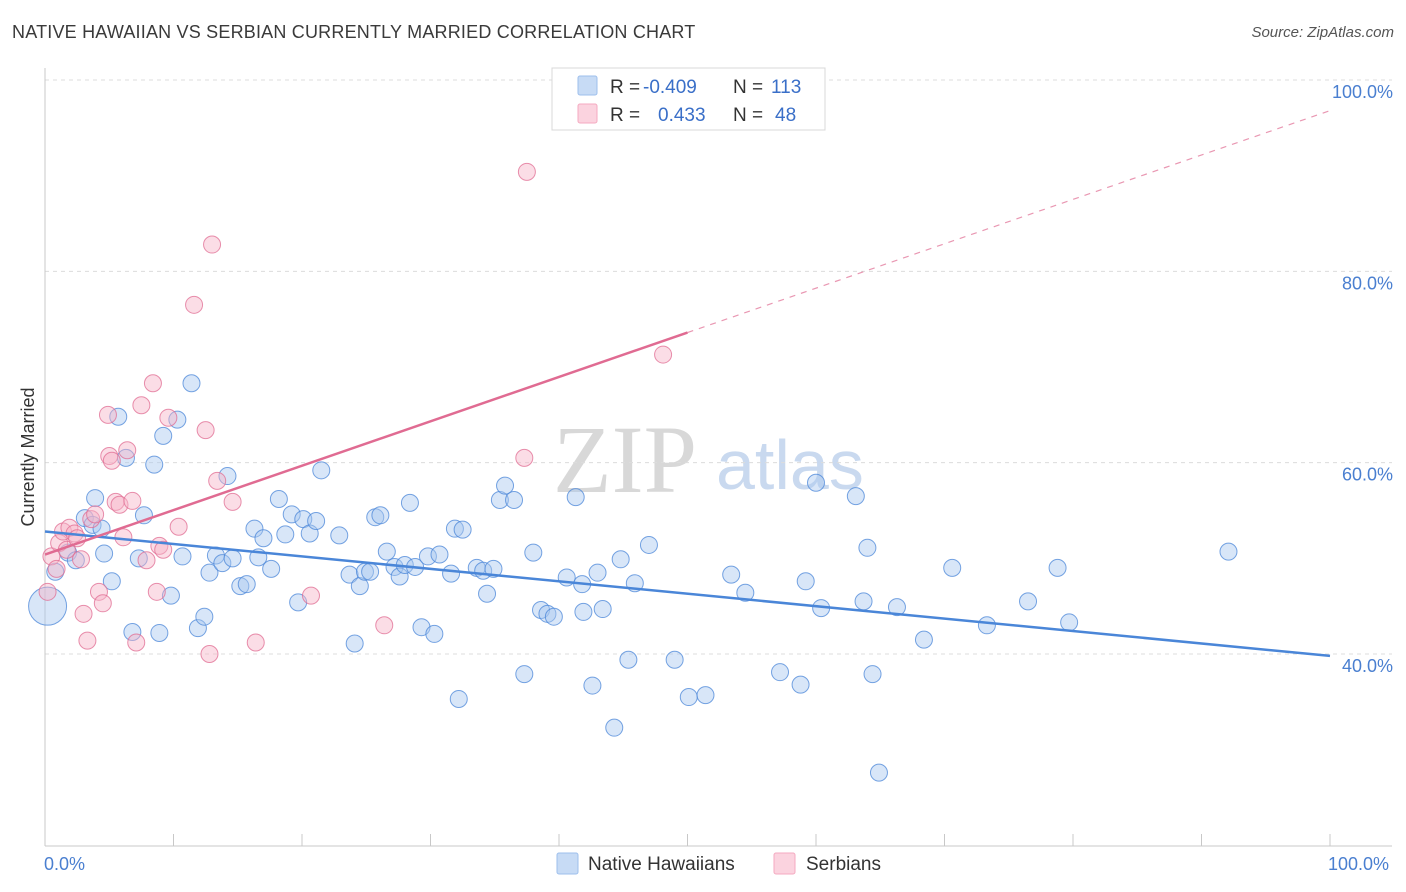 The image size is (1406, 892). Describe the element at coordinates (785, 115) in the screenshot. I see `legend-n-value-2: 48` at that location.